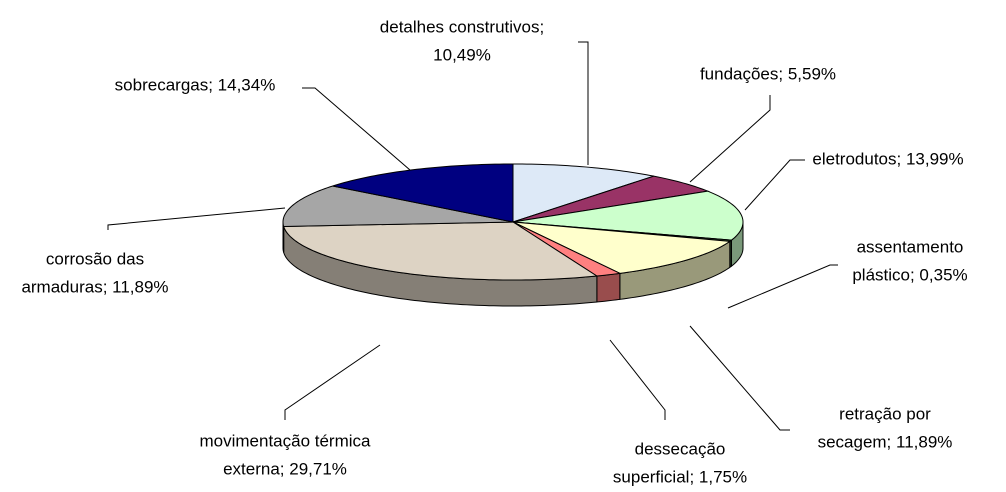 The height and width of the screenshot is (492, 1006). What do you see at coordinates (910, 246) in the screenshot?
I see `data-label: assentamento` at bounding box center [910, 246].